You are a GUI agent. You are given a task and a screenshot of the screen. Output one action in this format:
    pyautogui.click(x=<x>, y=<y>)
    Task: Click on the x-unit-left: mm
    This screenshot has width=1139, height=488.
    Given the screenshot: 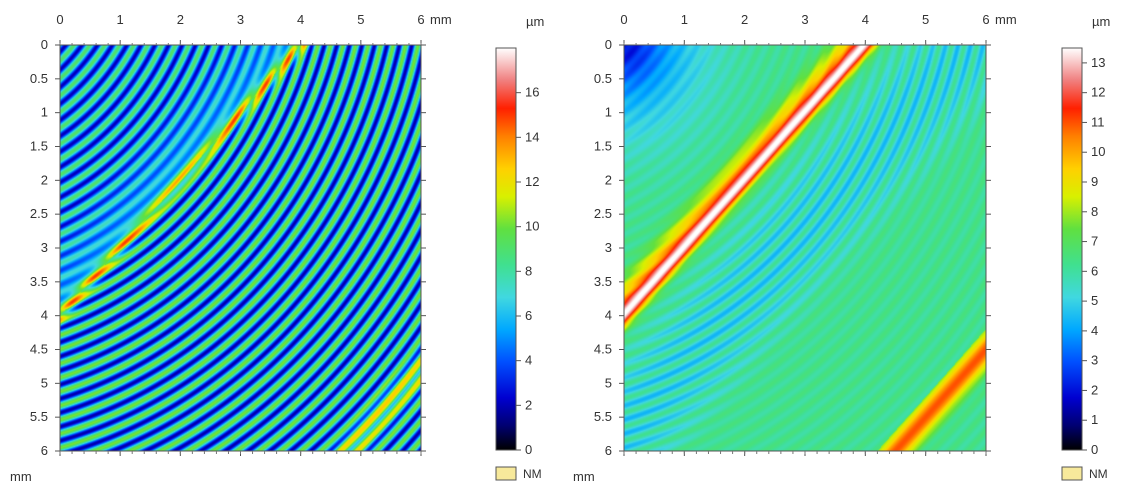 What is the action you would take?
    pyautogui.click(x=441, y=19)
    